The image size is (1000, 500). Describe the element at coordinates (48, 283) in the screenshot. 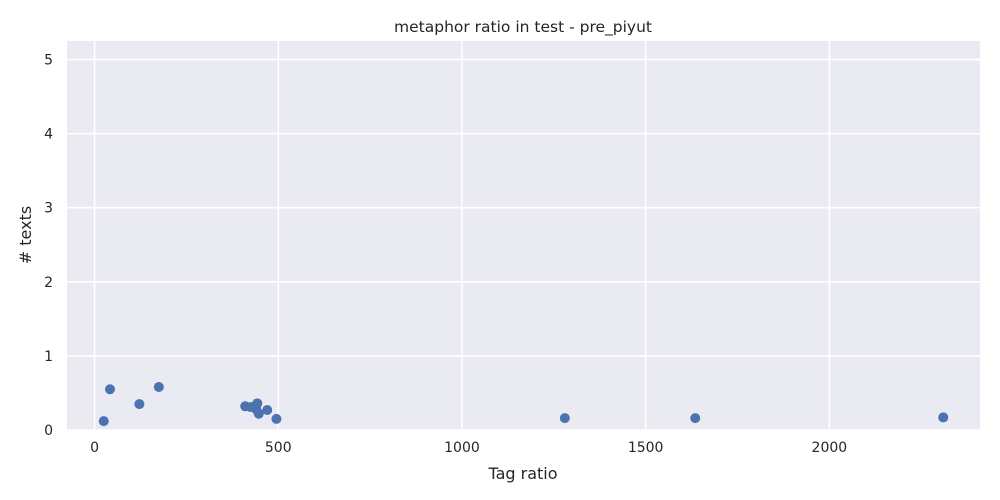

I see `y-tick-label: 2` at that location.